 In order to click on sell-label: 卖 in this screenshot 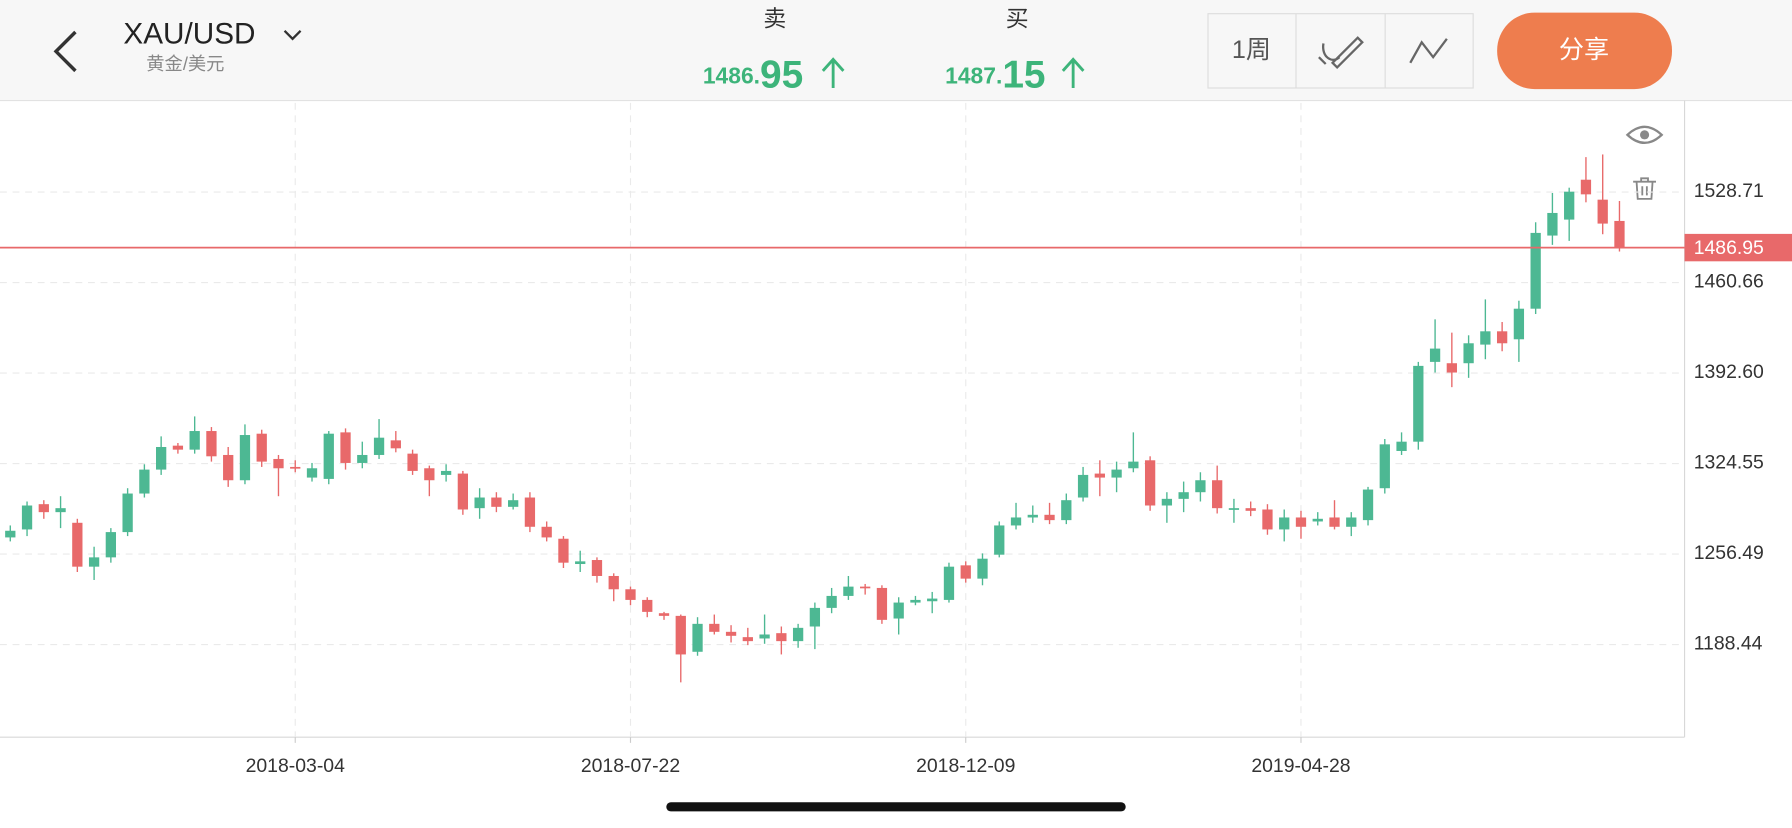, I will do `click(774, 19)`.